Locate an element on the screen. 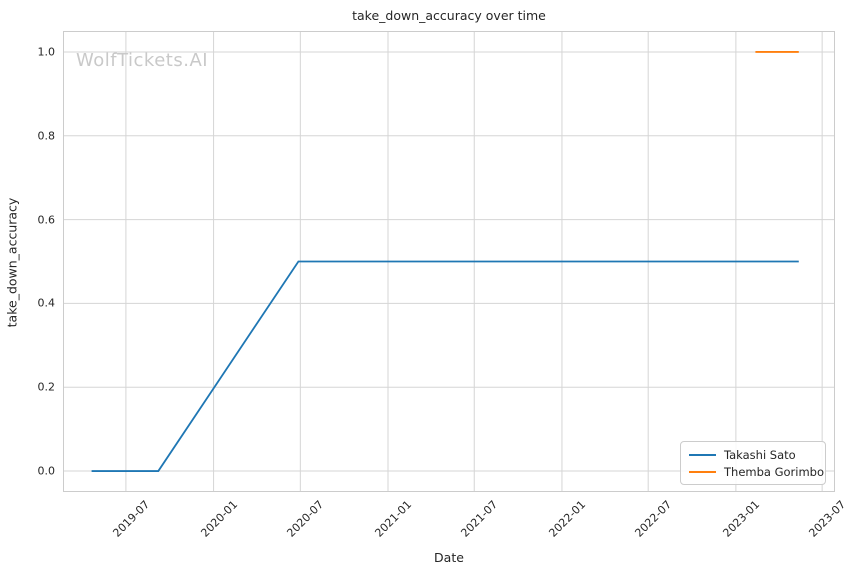 The height and width of the screenshot is (575, 852). x-tick-label: 2021-07 is located at coordinates (479, 519).